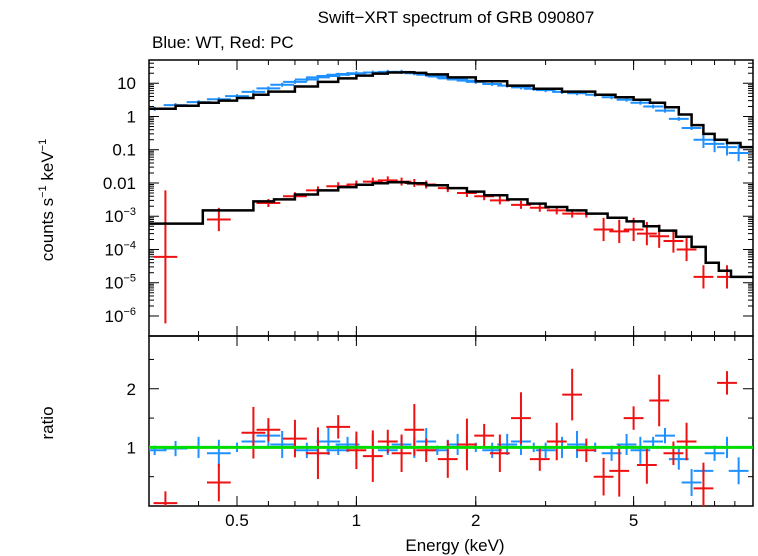 This screenshot has width=758, height=556. What do you see at coordinates (451, 109) in the screenshot?
I see `wt-model-line` at bounding box center [451, 109].